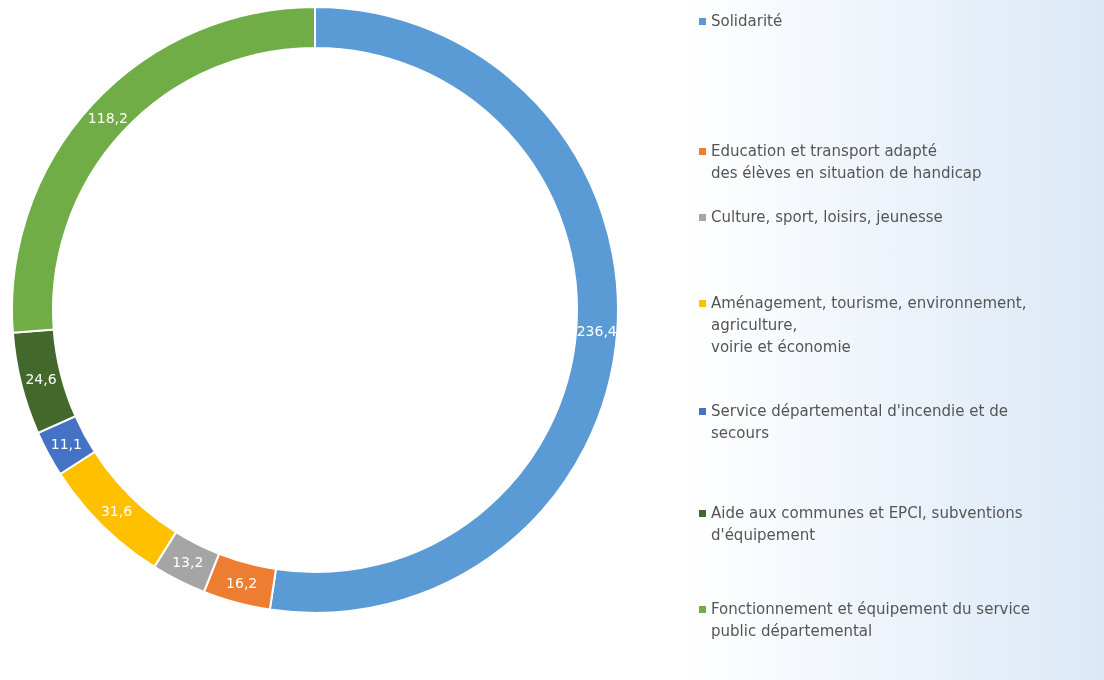 This screenshot has height=680, width=1104. What do you see at coordinates (116, 511) in the screenshot?
I see `data-label: 31,6` at bounding box center [116, 511].